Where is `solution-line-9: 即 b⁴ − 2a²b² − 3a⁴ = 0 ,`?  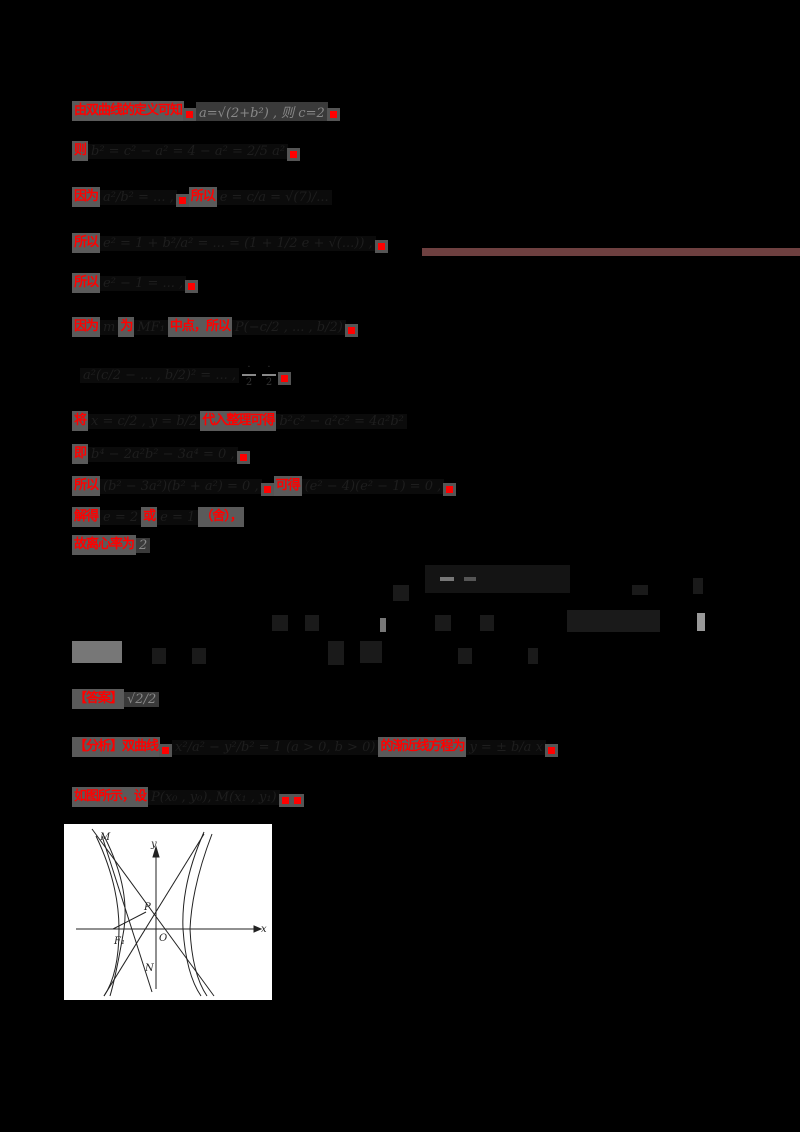
solution-line-9: 即 b⁴ − 2a²b² − 3a⁴ = 0 , is located at coordinates (161, 454).